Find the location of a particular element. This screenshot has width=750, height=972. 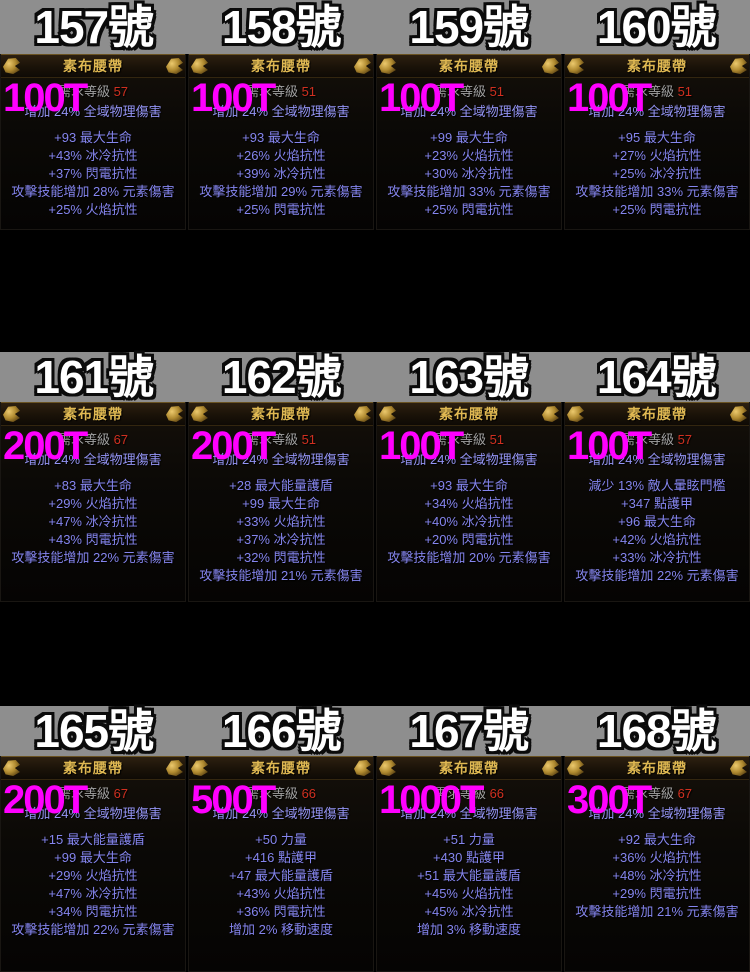

mod-line: +27% 火焰抗性 is located at coordinates (657, 155).